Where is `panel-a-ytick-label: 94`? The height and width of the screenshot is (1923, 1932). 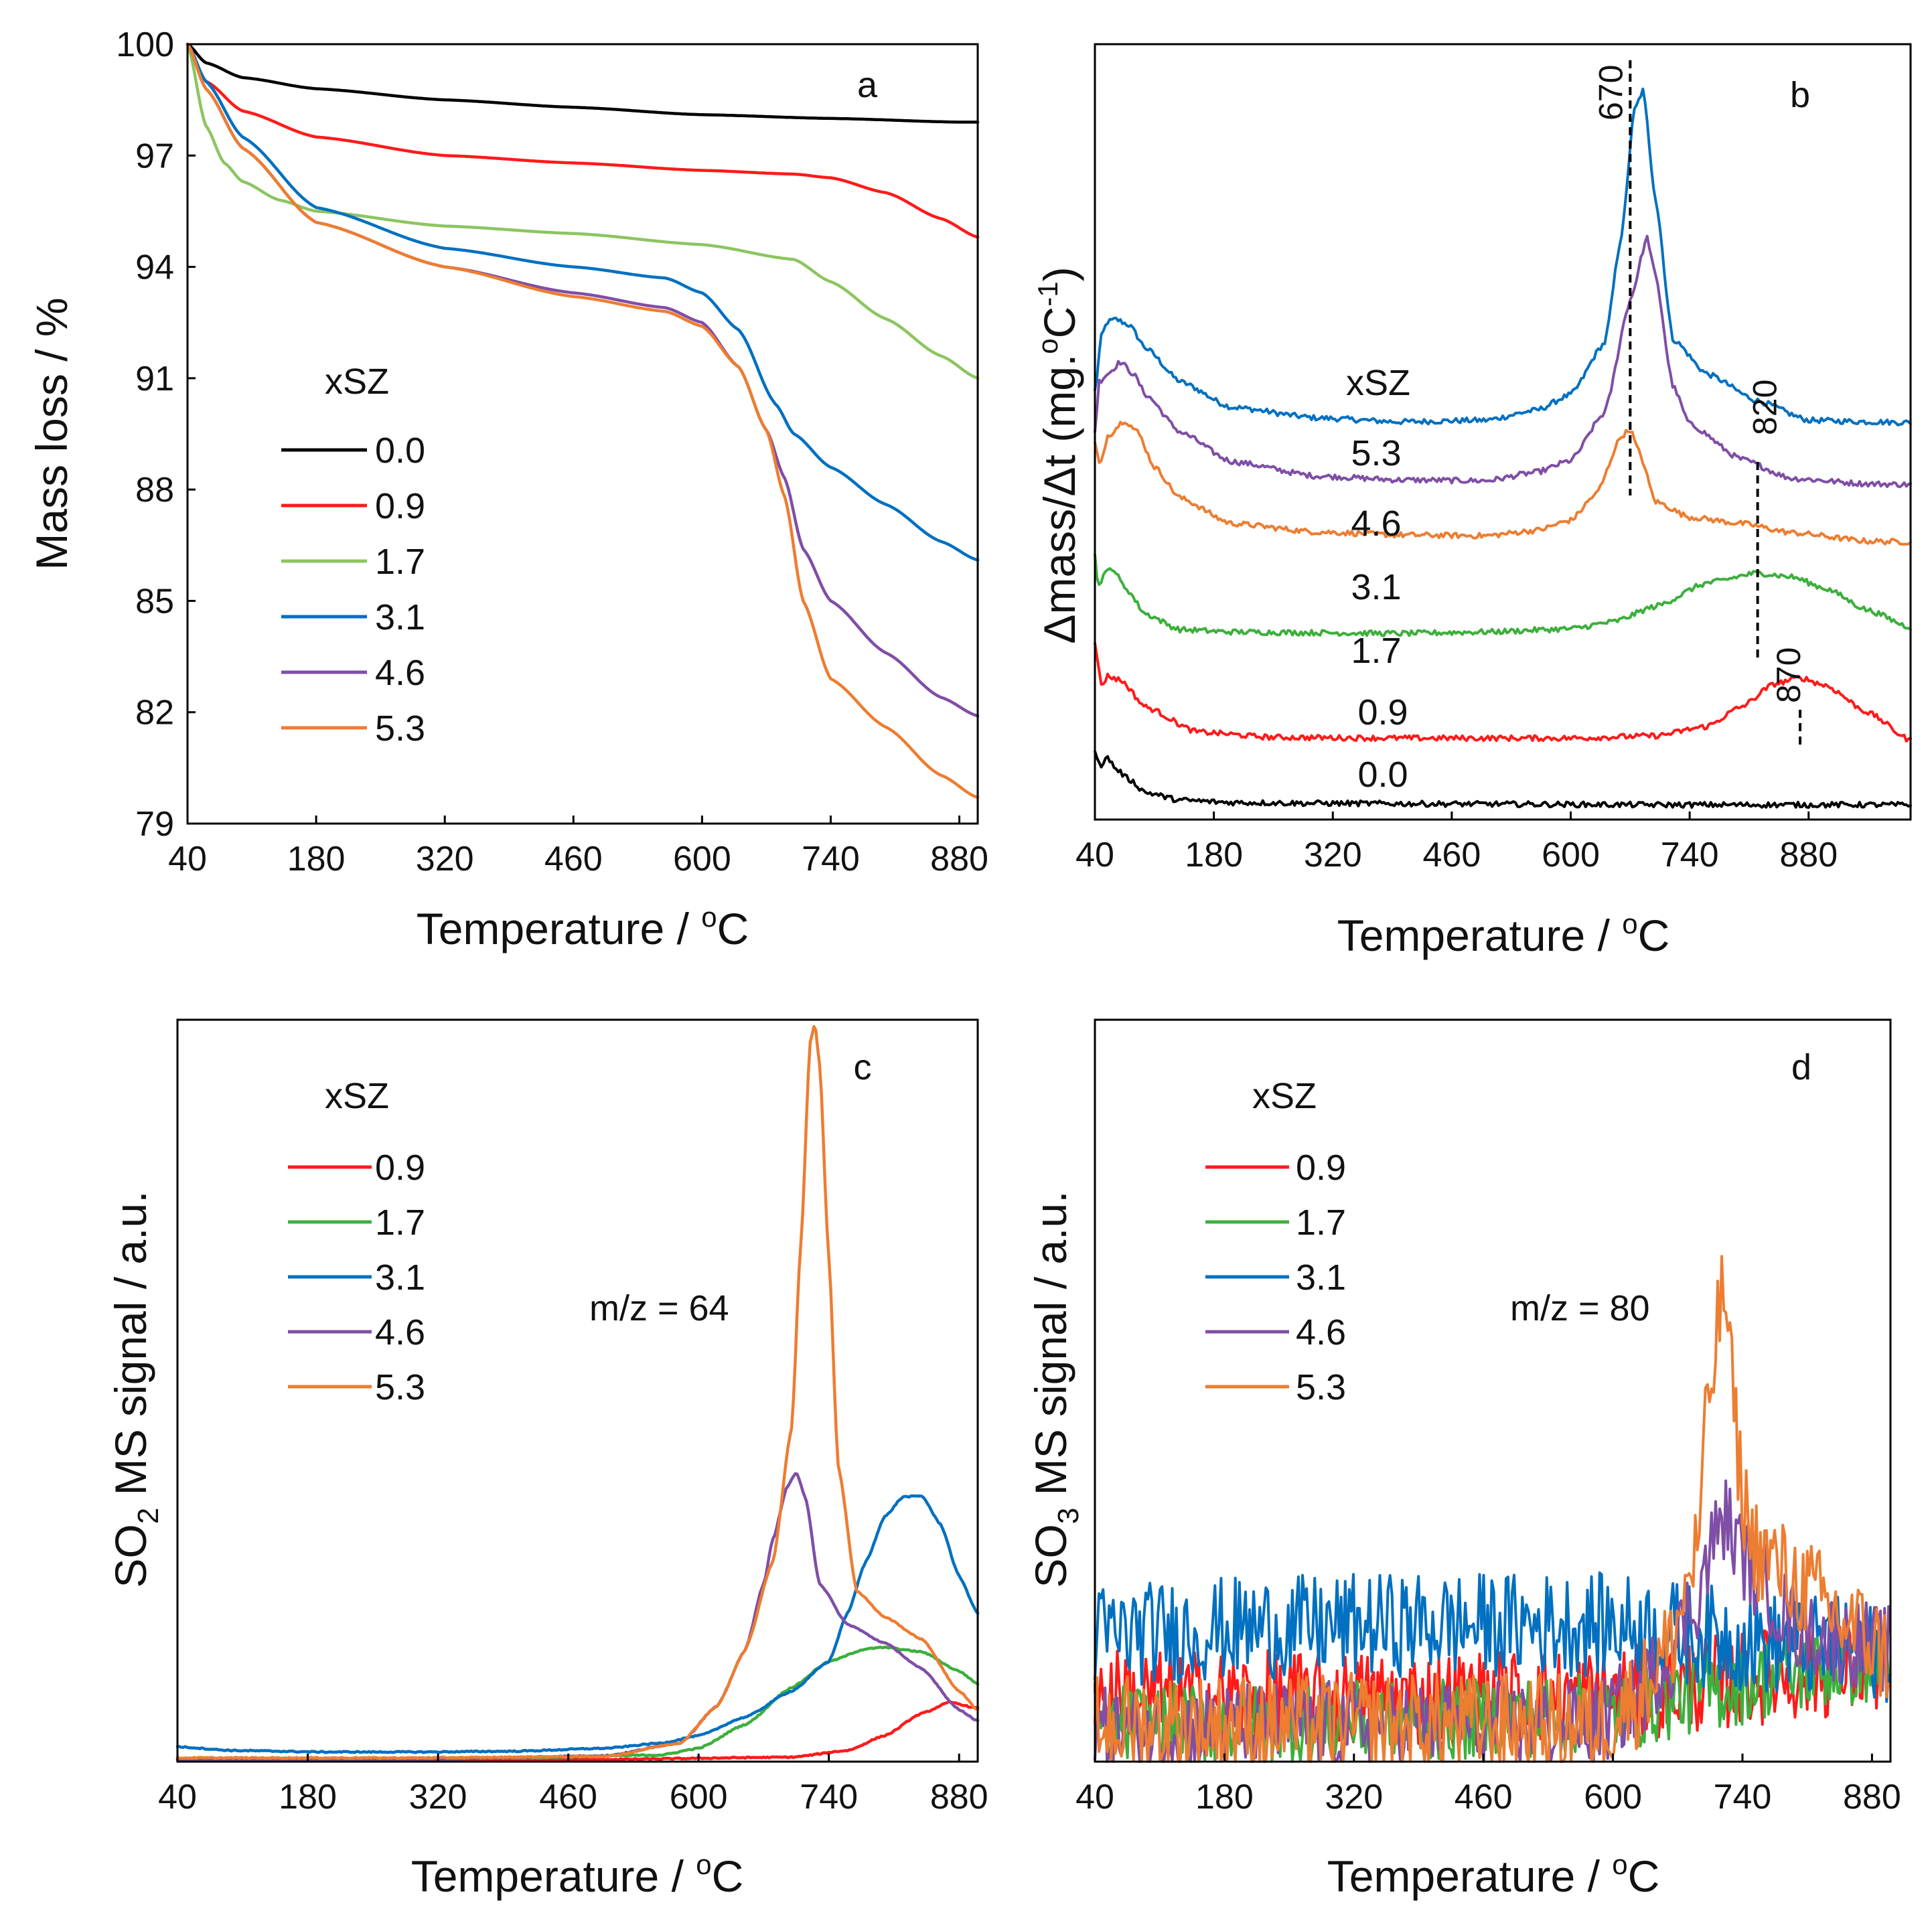
panel-a-ytick-label: 94 is located at coordinates (154, 267).